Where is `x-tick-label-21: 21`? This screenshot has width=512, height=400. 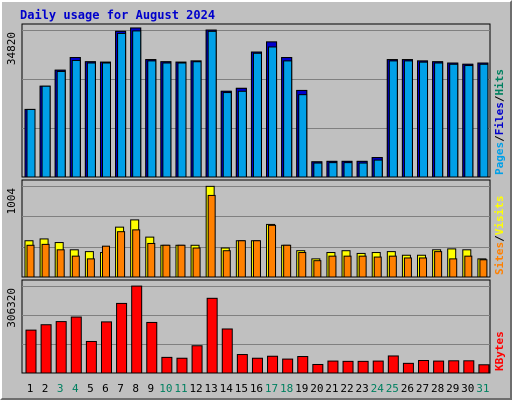 x-tick-label-21: 21 is located at coordinates (331, 388).